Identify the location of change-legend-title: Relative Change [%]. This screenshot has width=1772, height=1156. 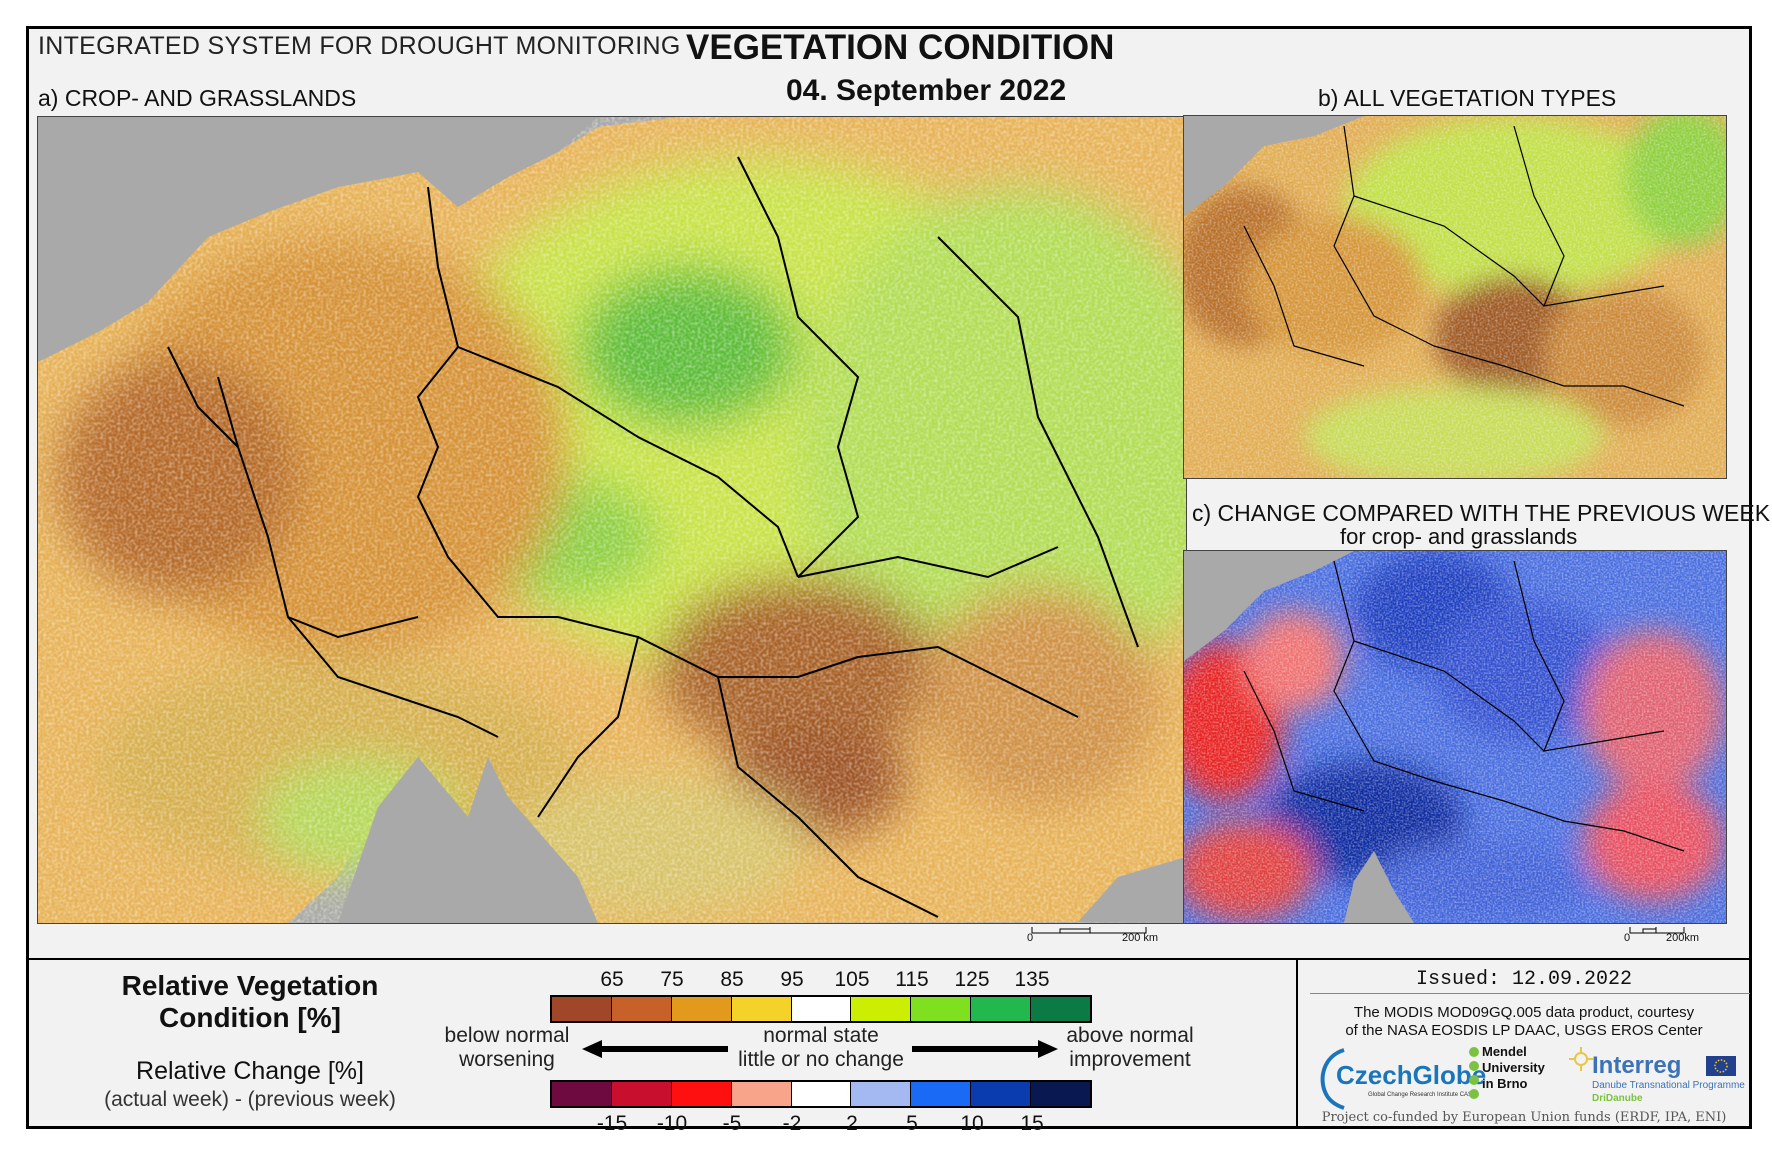
(250, 1071).